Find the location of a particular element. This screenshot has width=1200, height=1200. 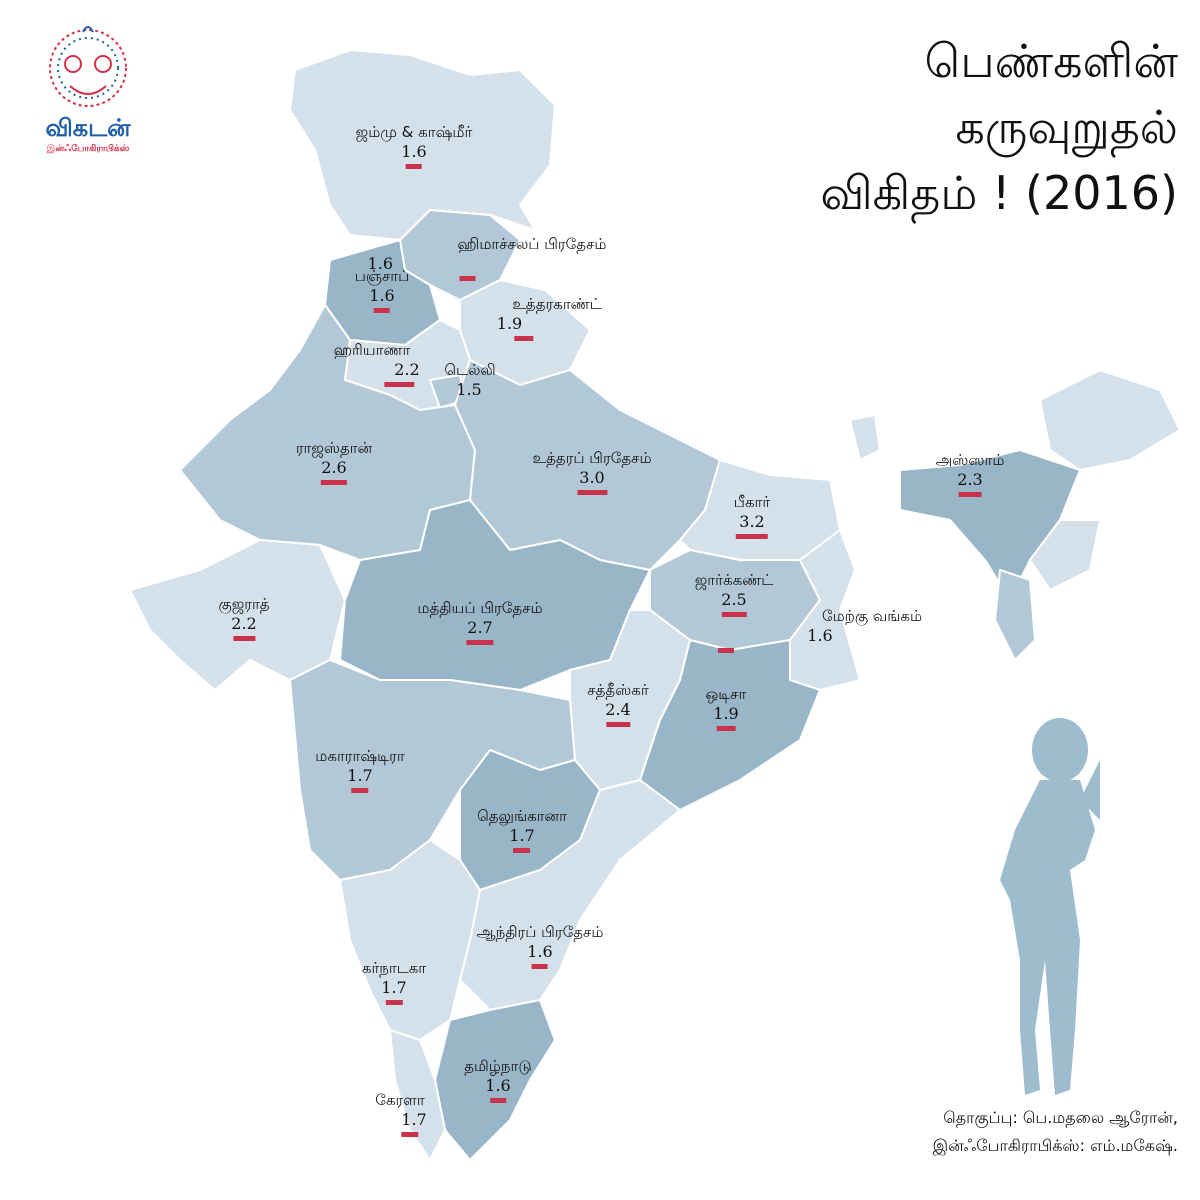

state-label-rajasthan: ராஜஸ்தான் 2.6 is located at coordinates (334, 461).